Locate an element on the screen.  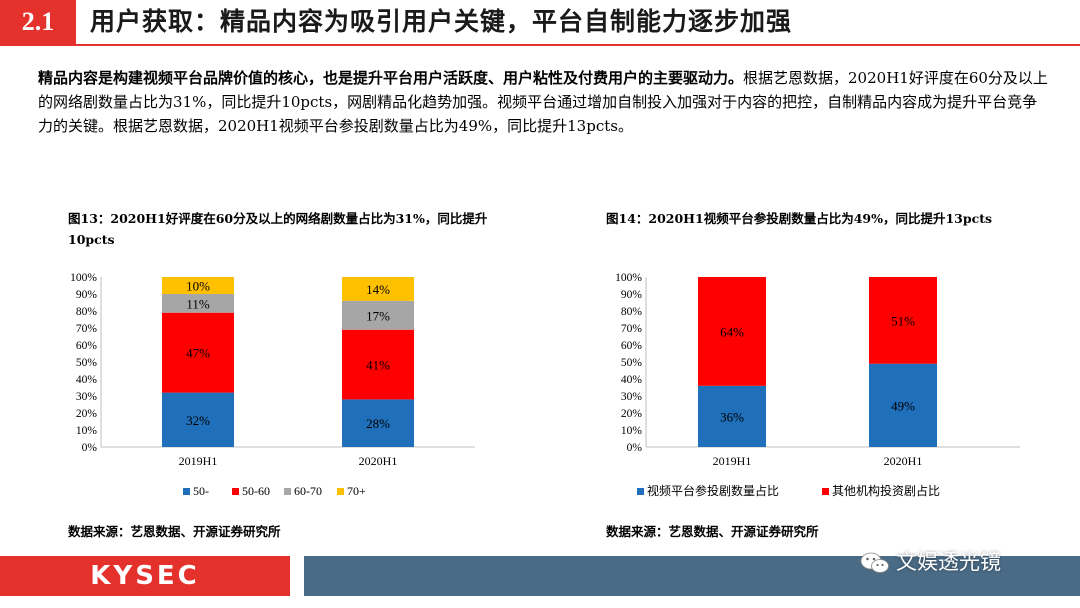
data-label: 32% is located at coordinates (198, 420).